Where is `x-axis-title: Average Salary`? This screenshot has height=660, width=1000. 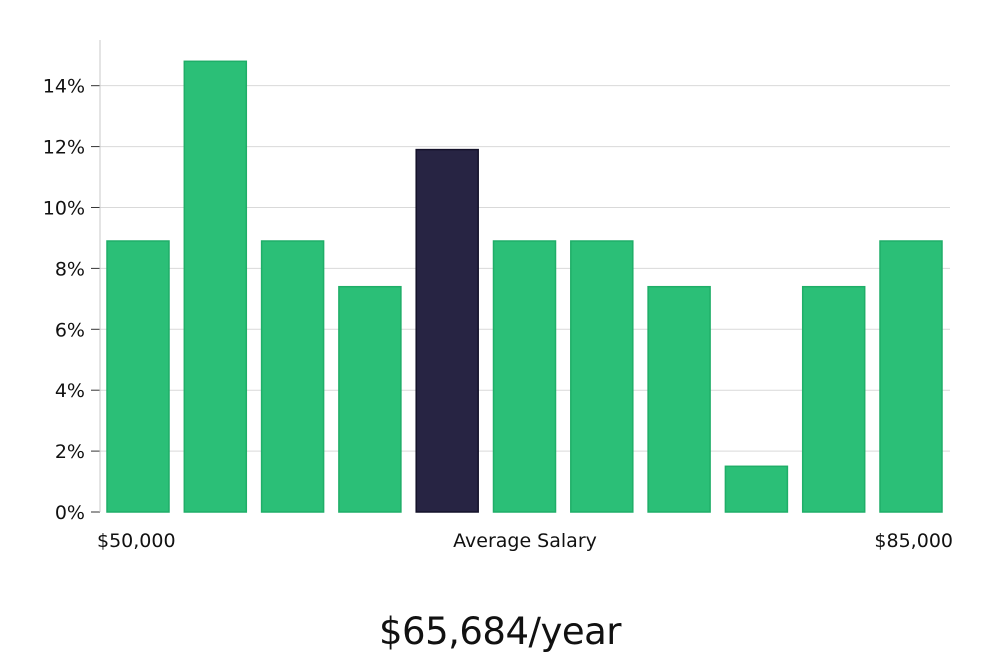
x-axis-title: Average Salary is located at coordinates (525, 541).